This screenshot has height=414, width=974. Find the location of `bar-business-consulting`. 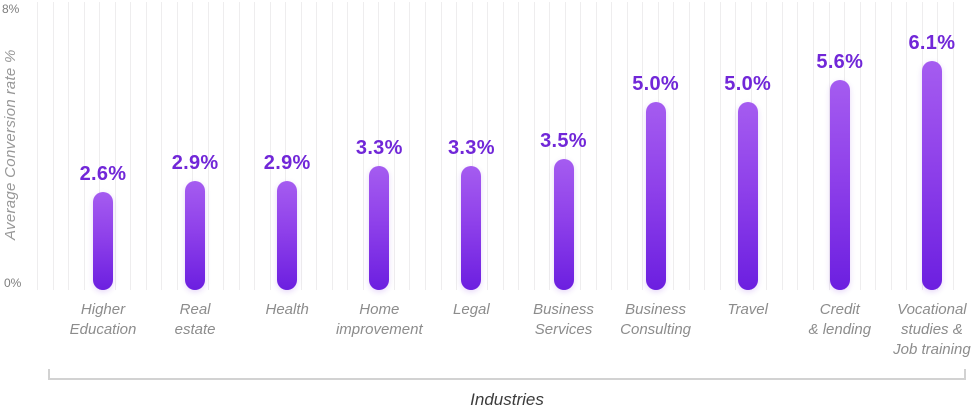

bar-business-consulting is located at coordinates (656, 196).